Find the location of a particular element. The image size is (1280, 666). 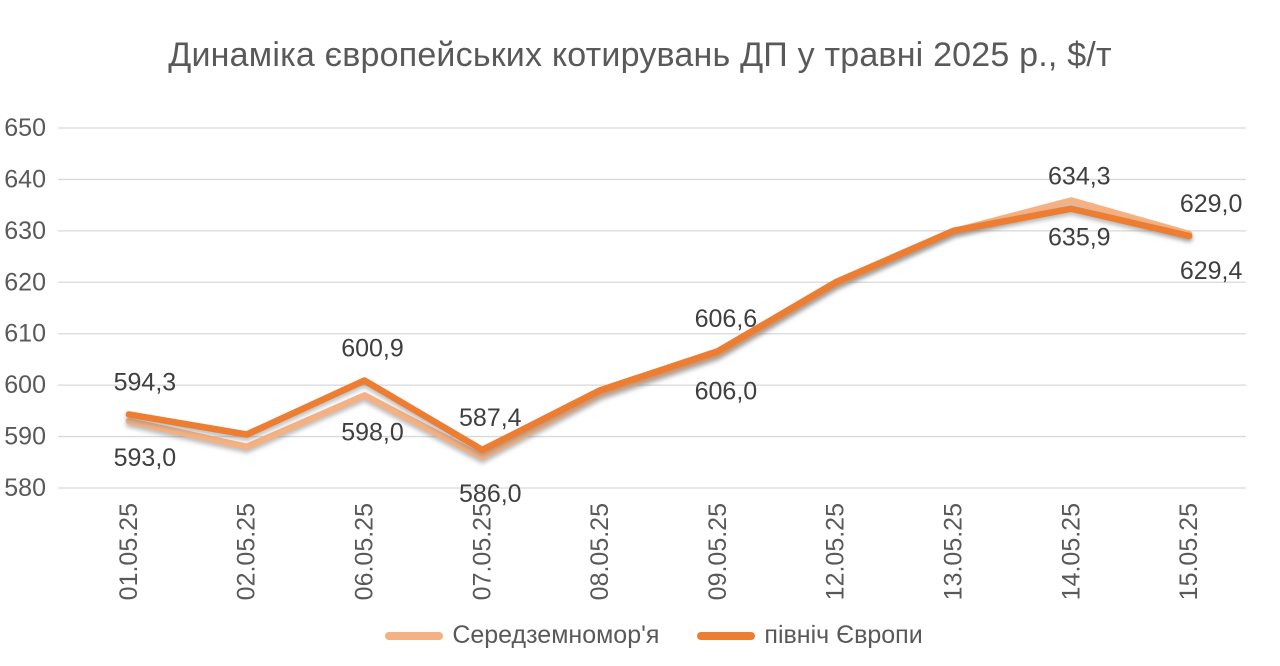

y-tick-label: 580 is located at coordinates (25, 488).